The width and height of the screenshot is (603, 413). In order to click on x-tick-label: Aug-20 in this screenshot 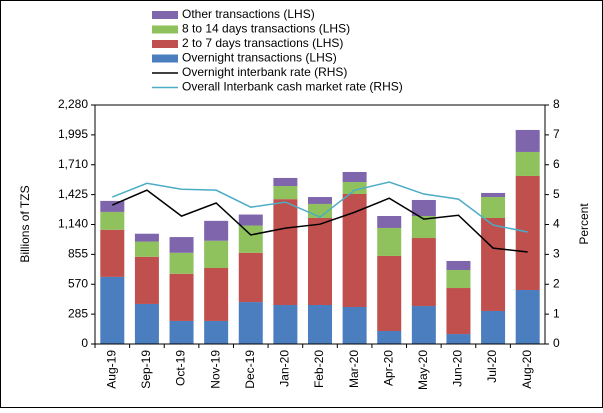, I will do `click(527, 369)`.